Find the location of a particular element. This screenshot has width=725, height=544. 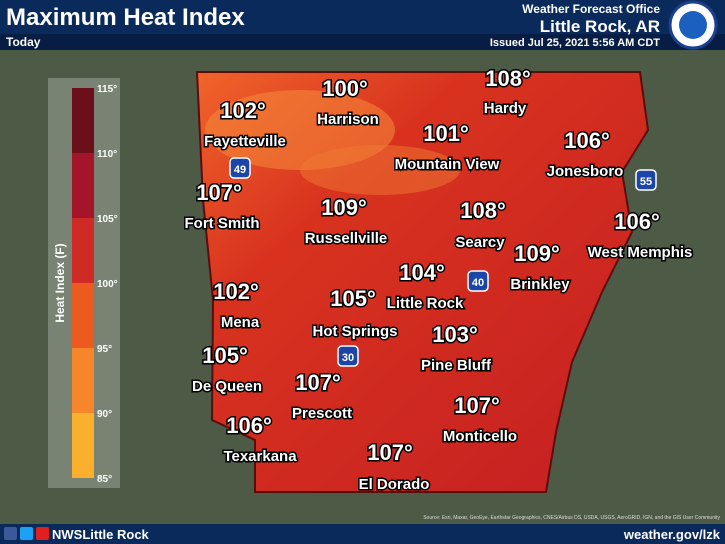

subtitle: Today is located at coordinates (23, 42).